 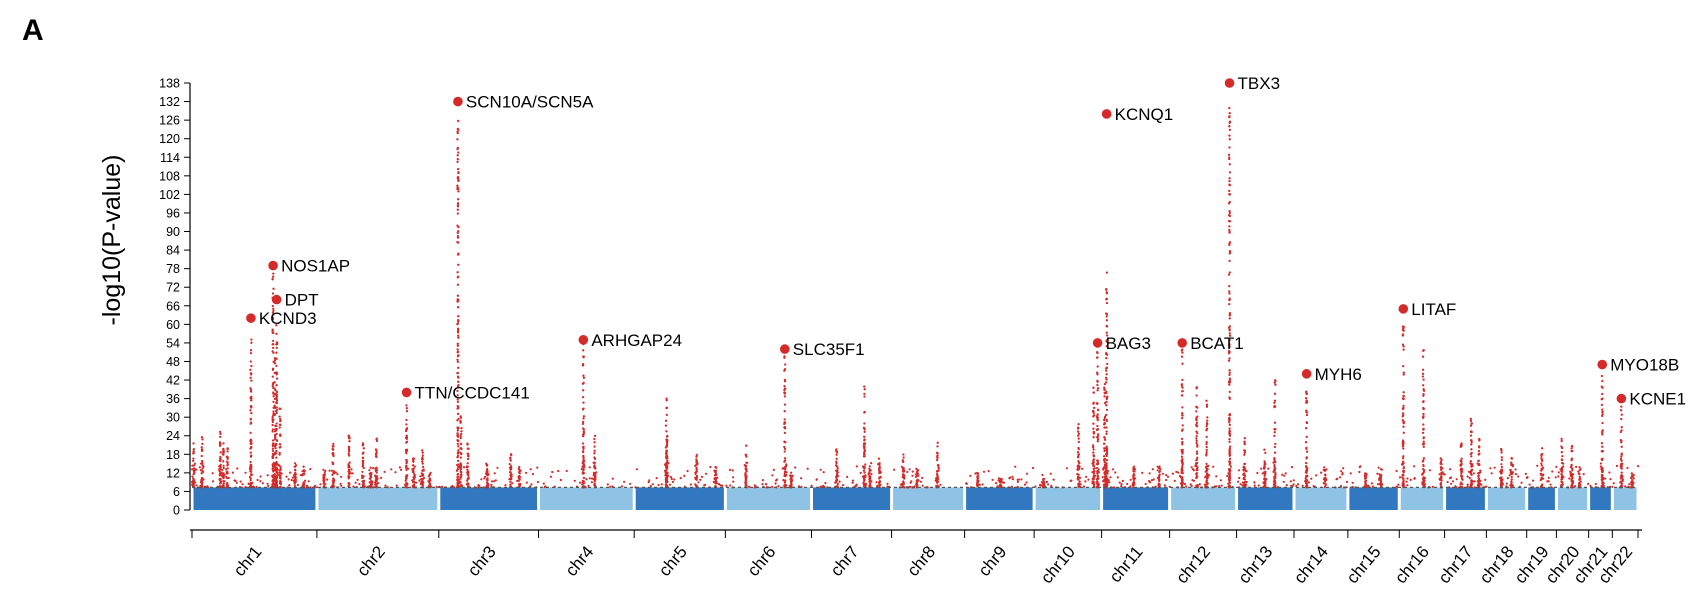 I want to click on y-tick-label: 84, so click(x=173, y=251).